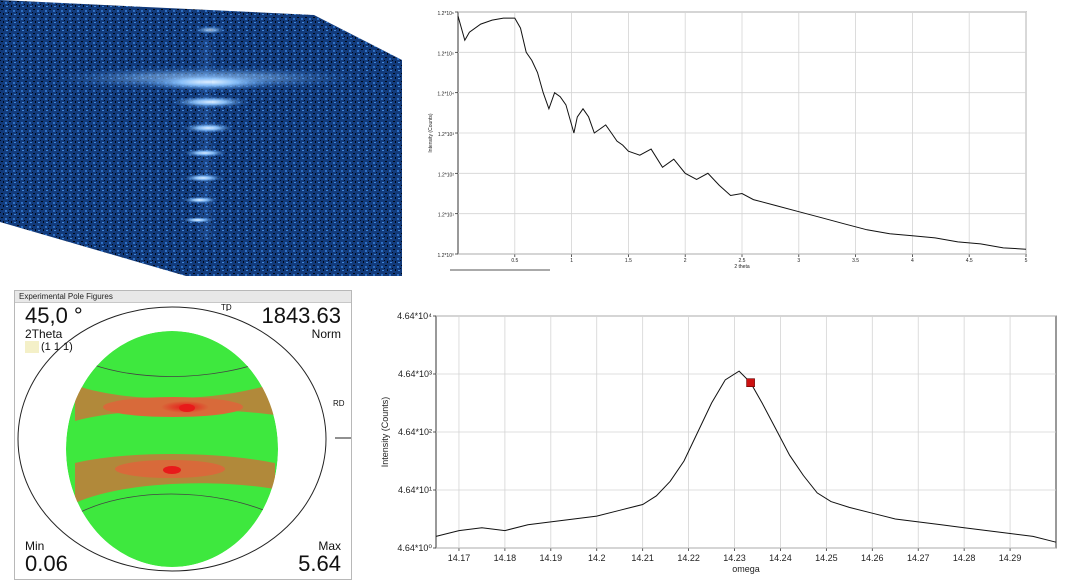 This screenshot has height=588, width=1080. Describe the element at coordinates (1010, 558) in the screenshot. I see `x-tick-label: 14.29` at that location.